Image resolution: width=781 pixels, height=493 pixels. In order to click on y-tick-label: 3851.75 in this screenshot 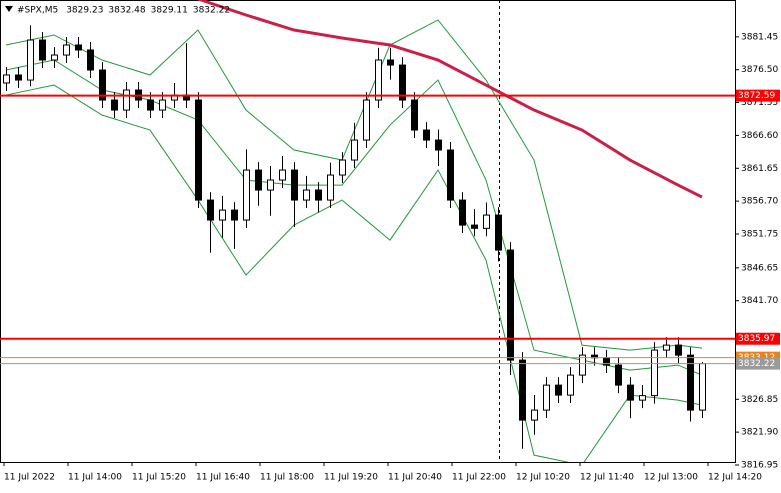, I will do `click(759, 234)`.